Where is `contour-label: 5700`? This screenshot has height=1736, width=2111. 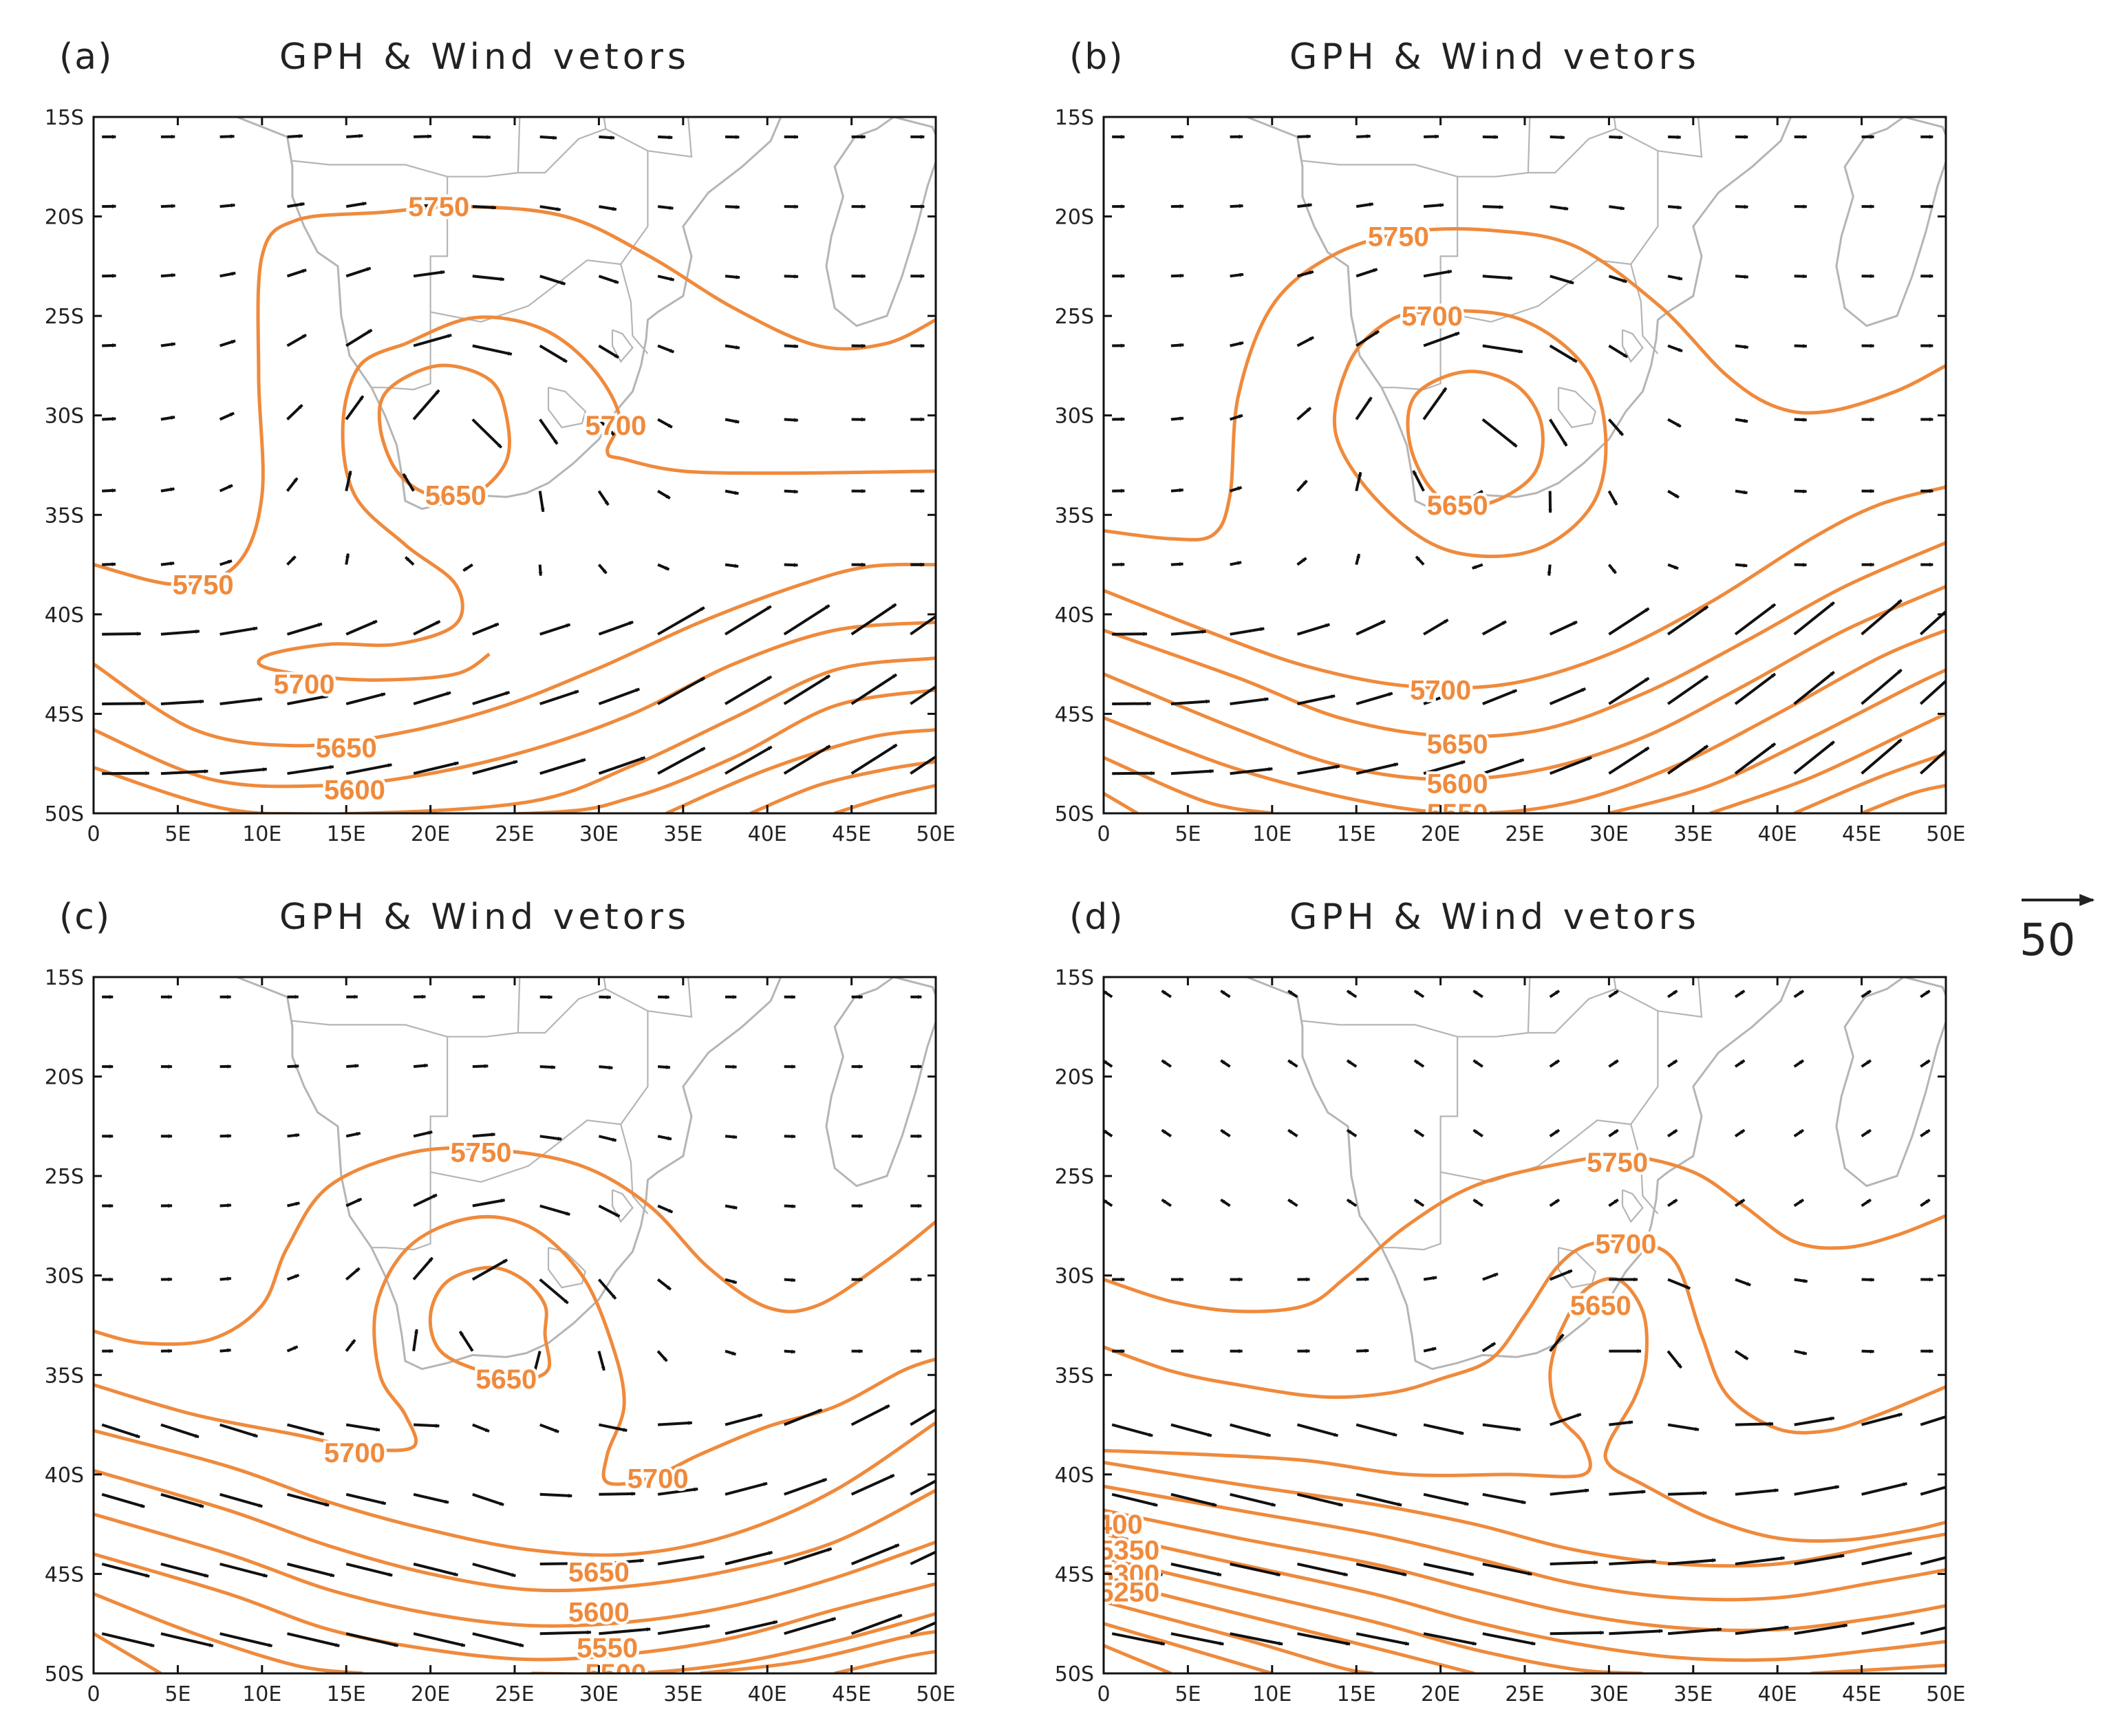
contour-label: 5700 is located at coordinates (1432, 316).